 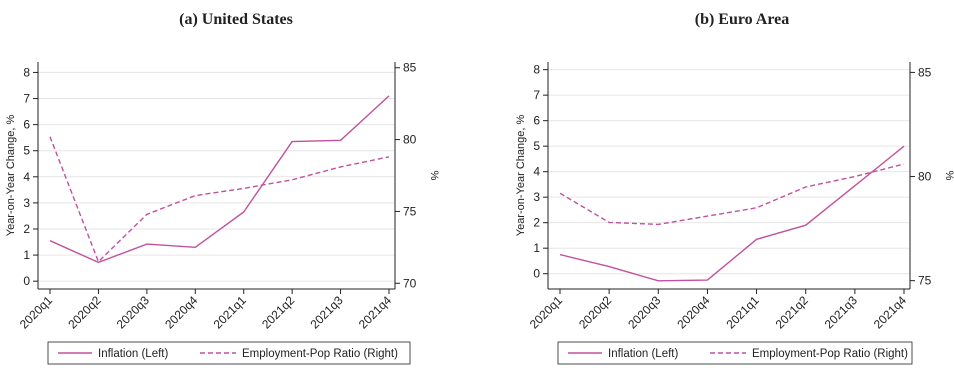 I want to click on right-tick-label: 70, so click(x=410, y=283).